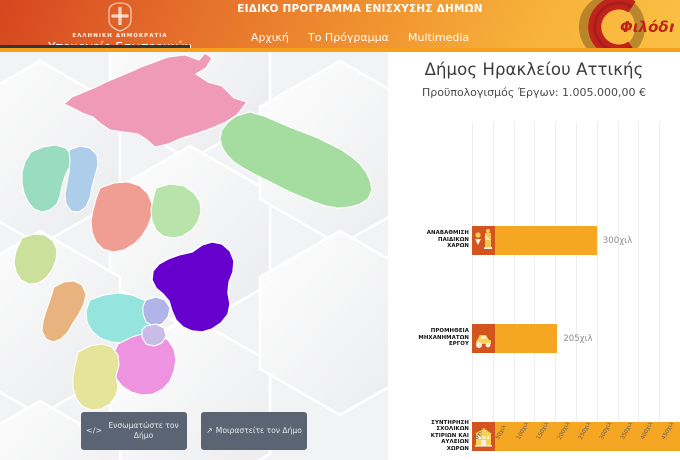  What do you see at coordinates (64, 311) in the screenshot?
I see `map-region-orange` at bounding box center [64, 311].